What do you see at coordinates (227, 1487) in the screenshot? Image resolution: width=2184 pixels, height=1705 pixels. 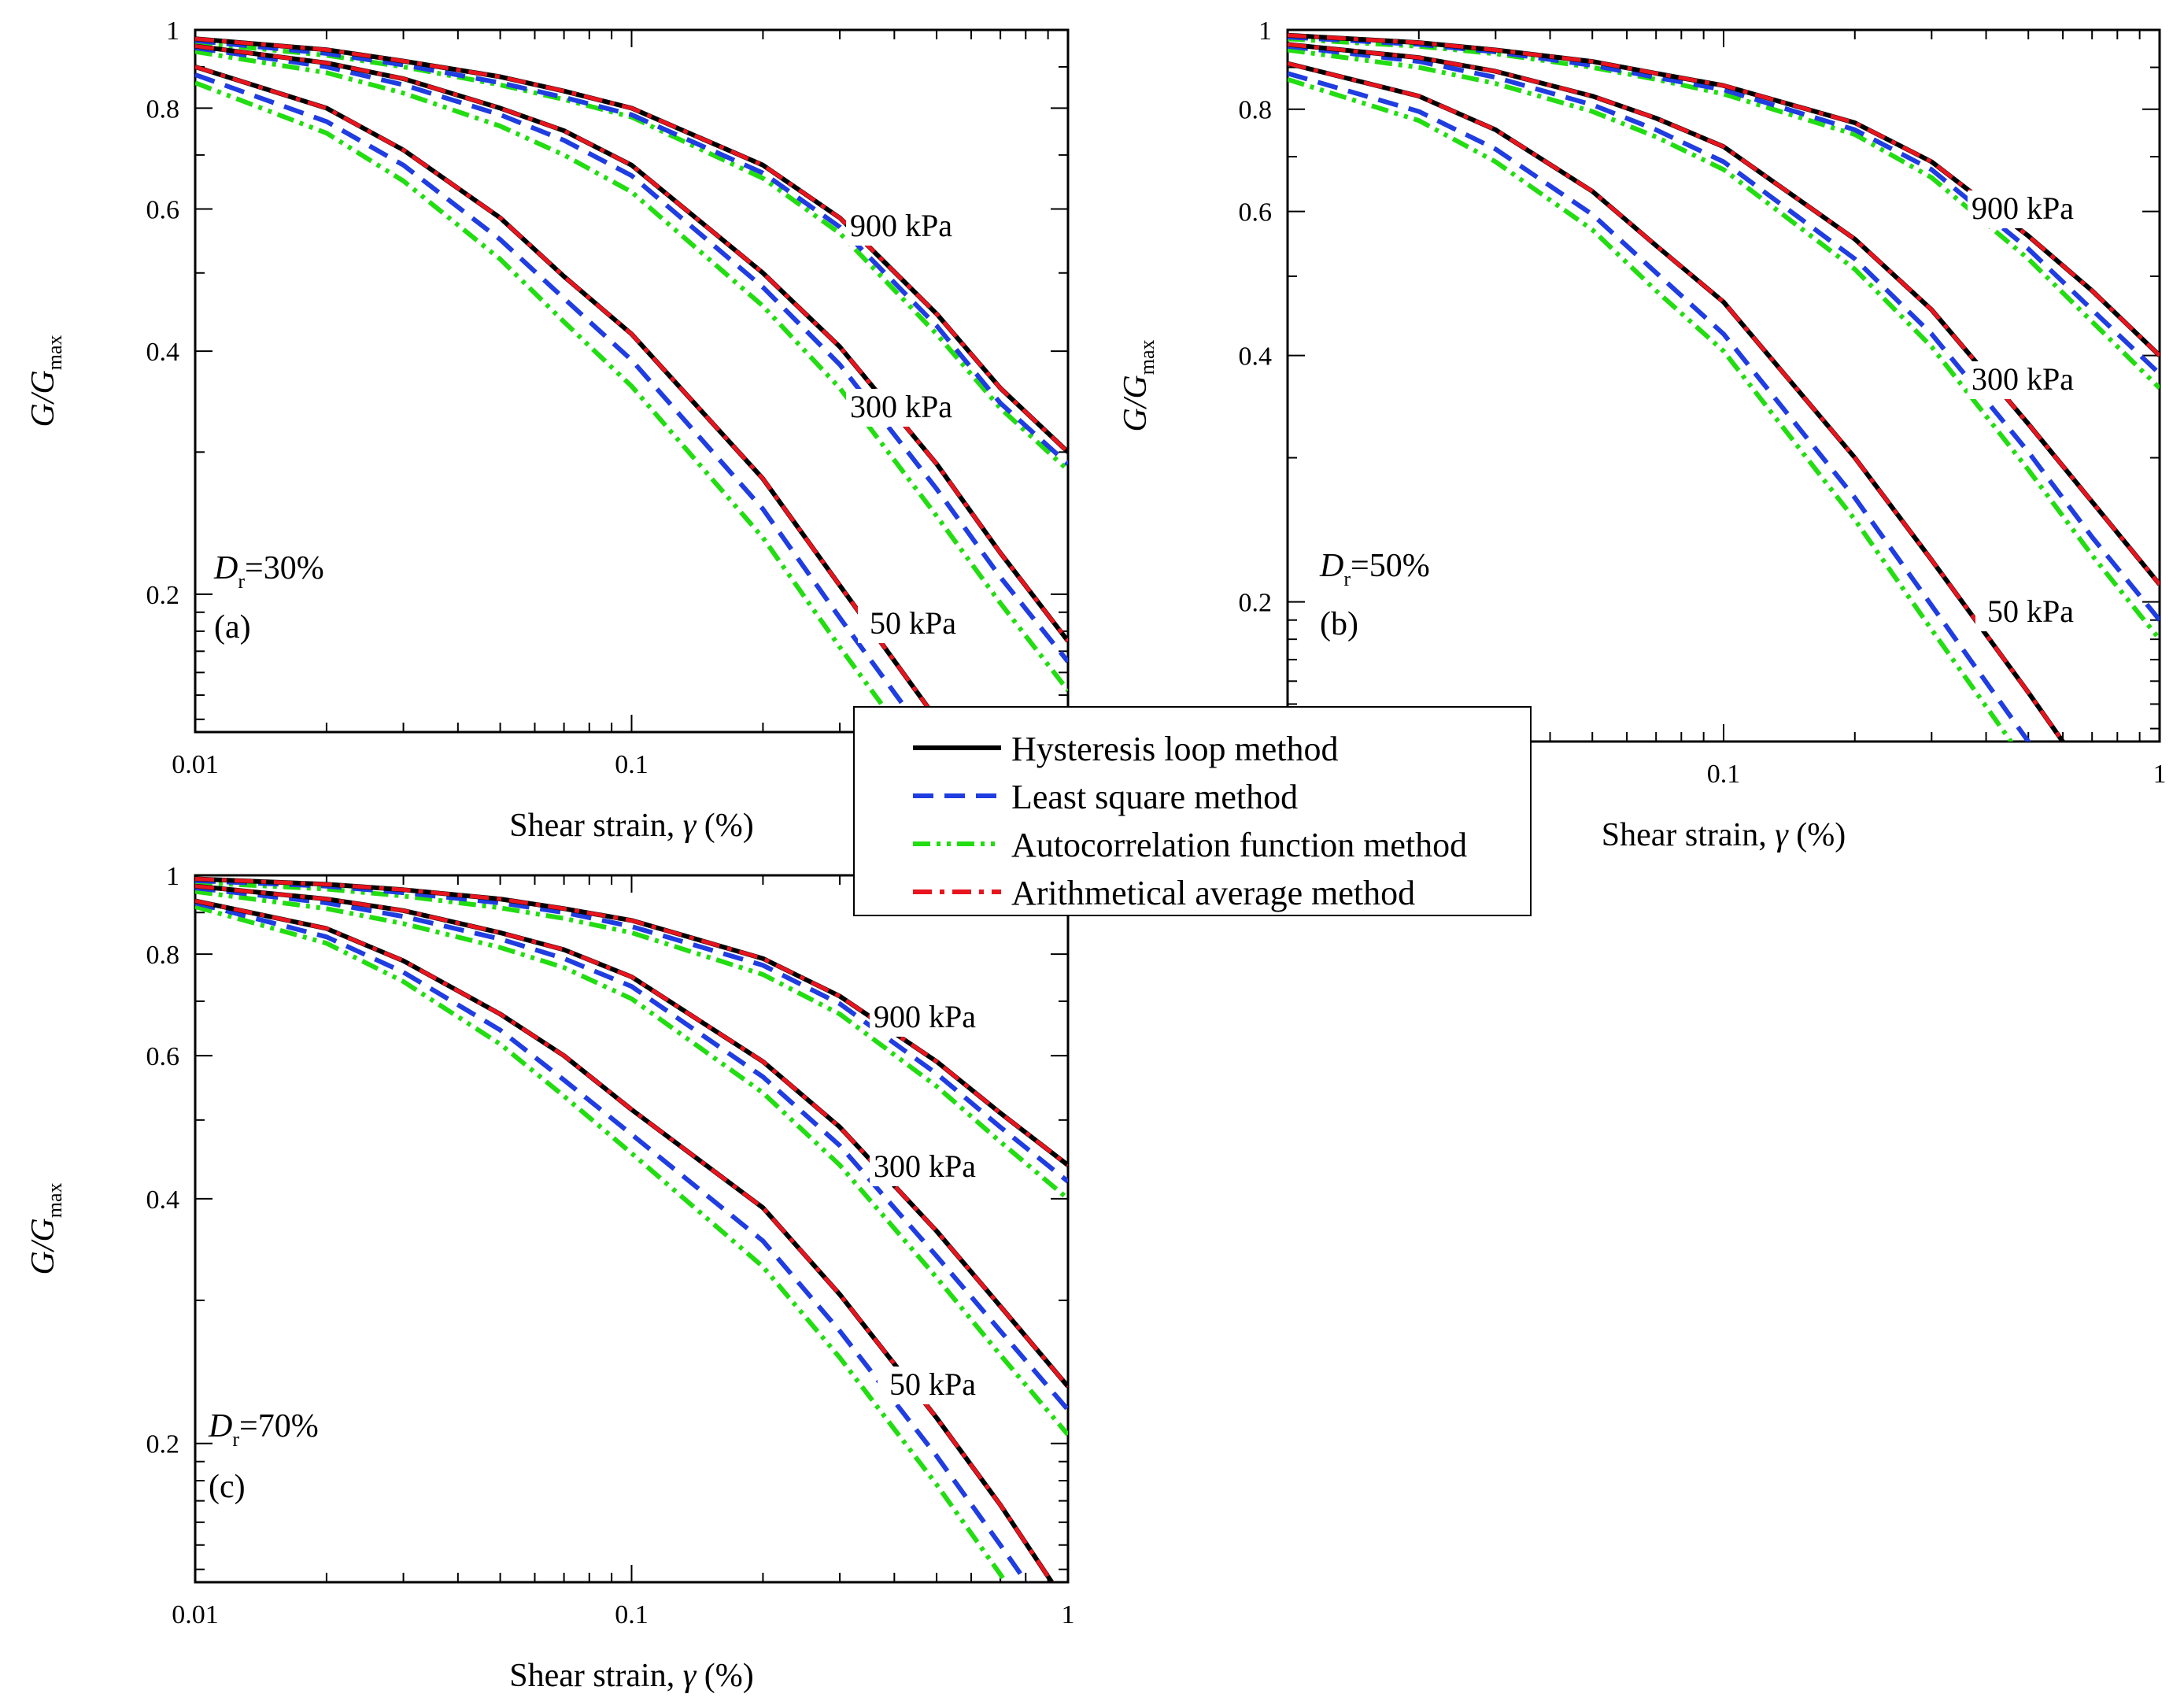 I see `panel-label: (c)` at bounding box center [227, 1487].